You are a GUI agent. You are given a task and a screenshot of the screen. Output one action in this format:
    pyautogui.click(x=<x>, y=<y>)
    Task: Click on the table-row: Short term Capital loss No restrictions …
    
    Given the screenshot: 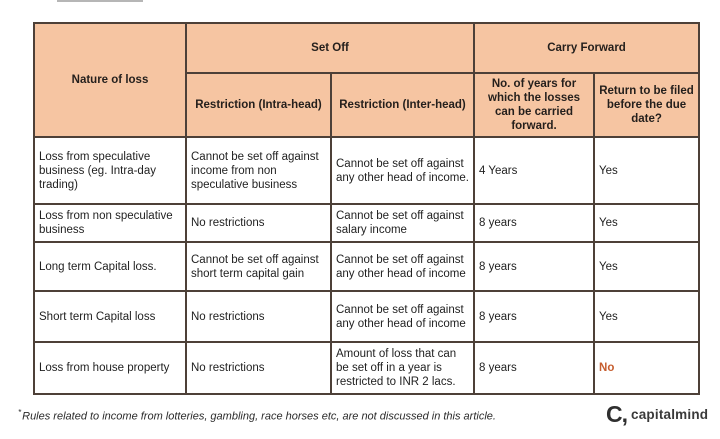 What is the action you would take?
    pyautogui.click(x=367, y=316)
    